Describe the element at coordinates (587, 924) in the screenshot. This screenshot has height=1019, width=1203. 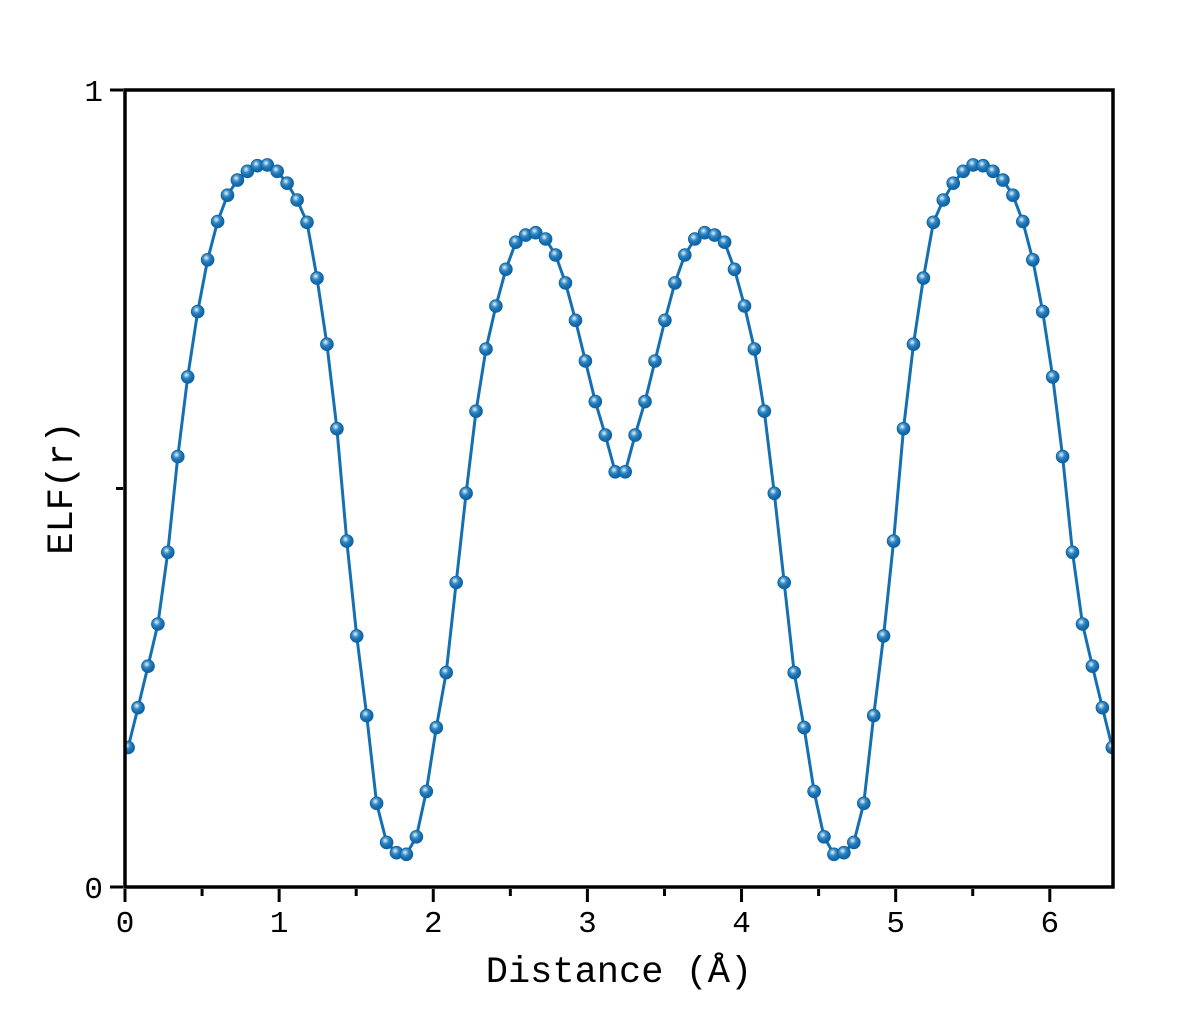
I see `x-tick-label: 3` at that location.